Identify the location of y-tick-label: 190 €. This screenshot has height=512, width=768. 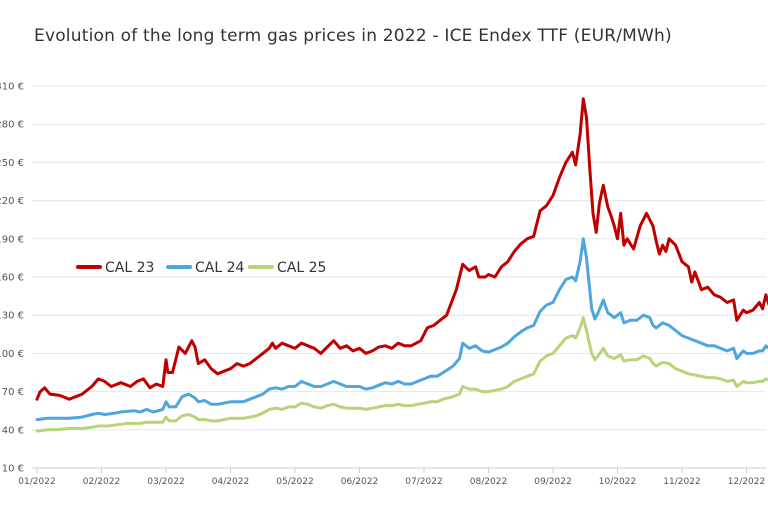
(12, 239).